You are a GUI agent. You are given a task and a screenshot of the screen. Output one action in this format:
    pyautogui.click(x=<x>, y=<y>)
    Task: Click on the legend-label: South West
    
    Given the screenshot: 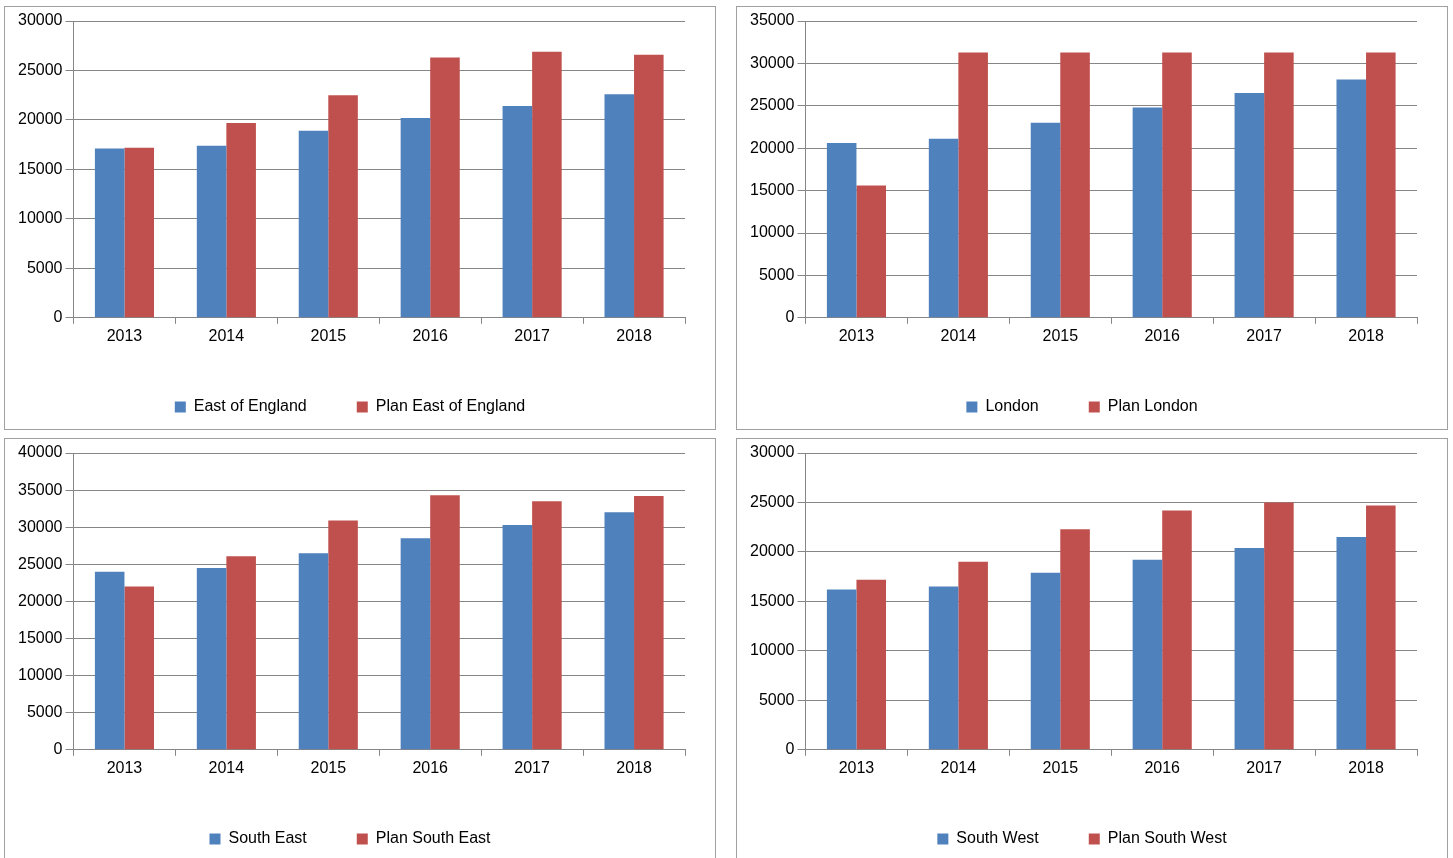 What is the action you would take?
    pyautogui.click(x=998, y=838)
    